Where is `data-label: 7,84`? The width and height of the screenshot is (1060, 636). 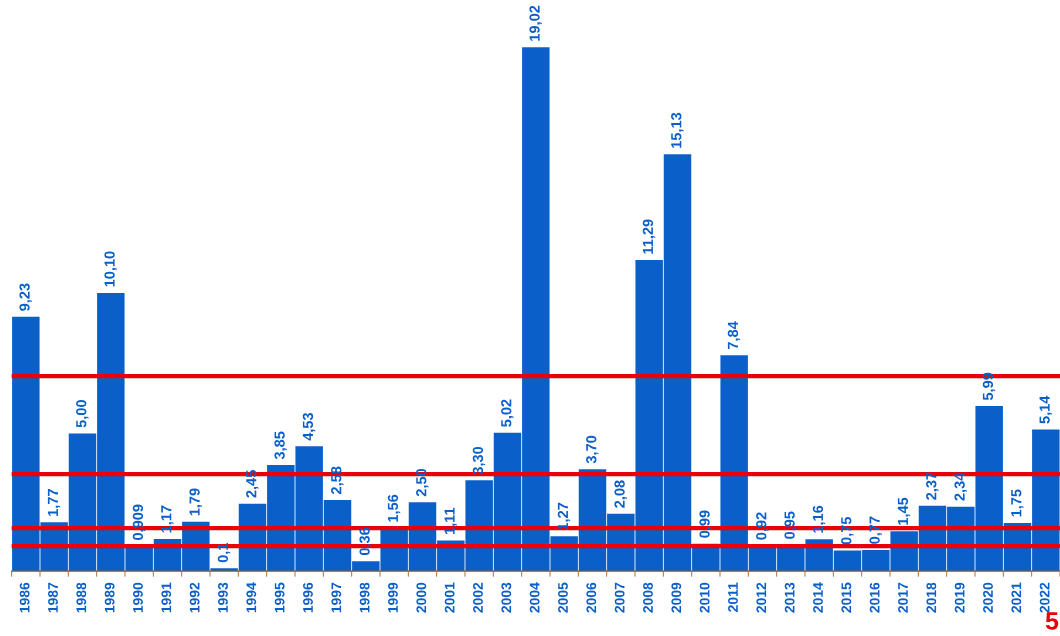 data-label: 7,84 is located at coordinates (734, 335).